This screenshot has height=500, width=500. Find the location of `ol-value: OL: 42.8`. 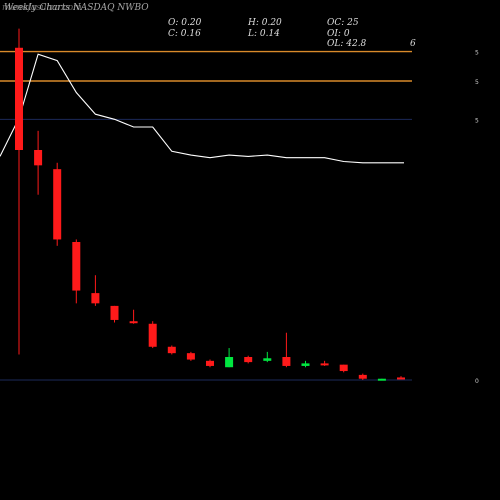

ol-value: OL: 42.8 is located at coordinates (347, 44).